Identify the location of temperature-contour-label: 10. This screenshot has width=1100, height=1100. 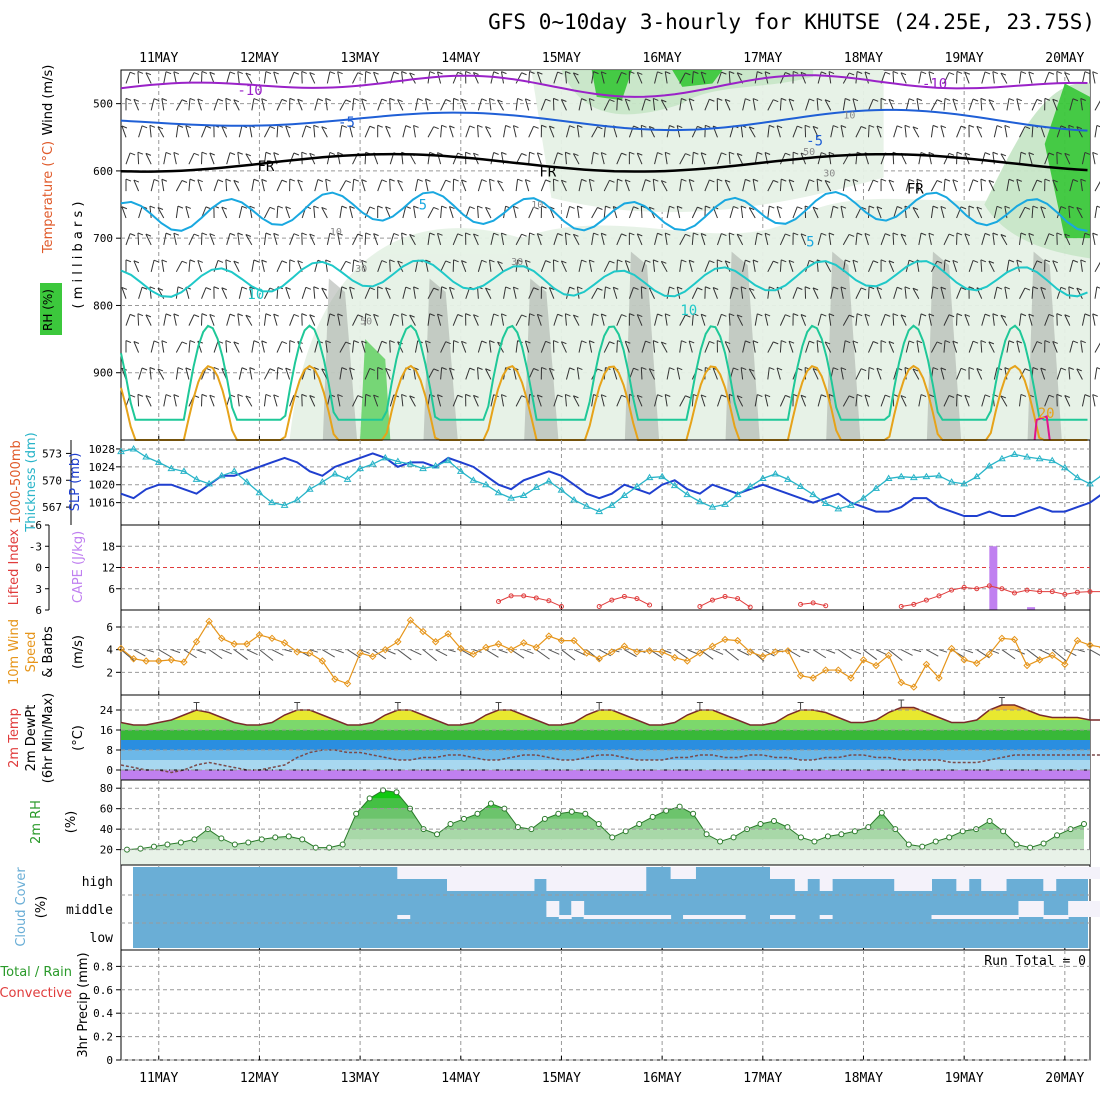
(255, 295).